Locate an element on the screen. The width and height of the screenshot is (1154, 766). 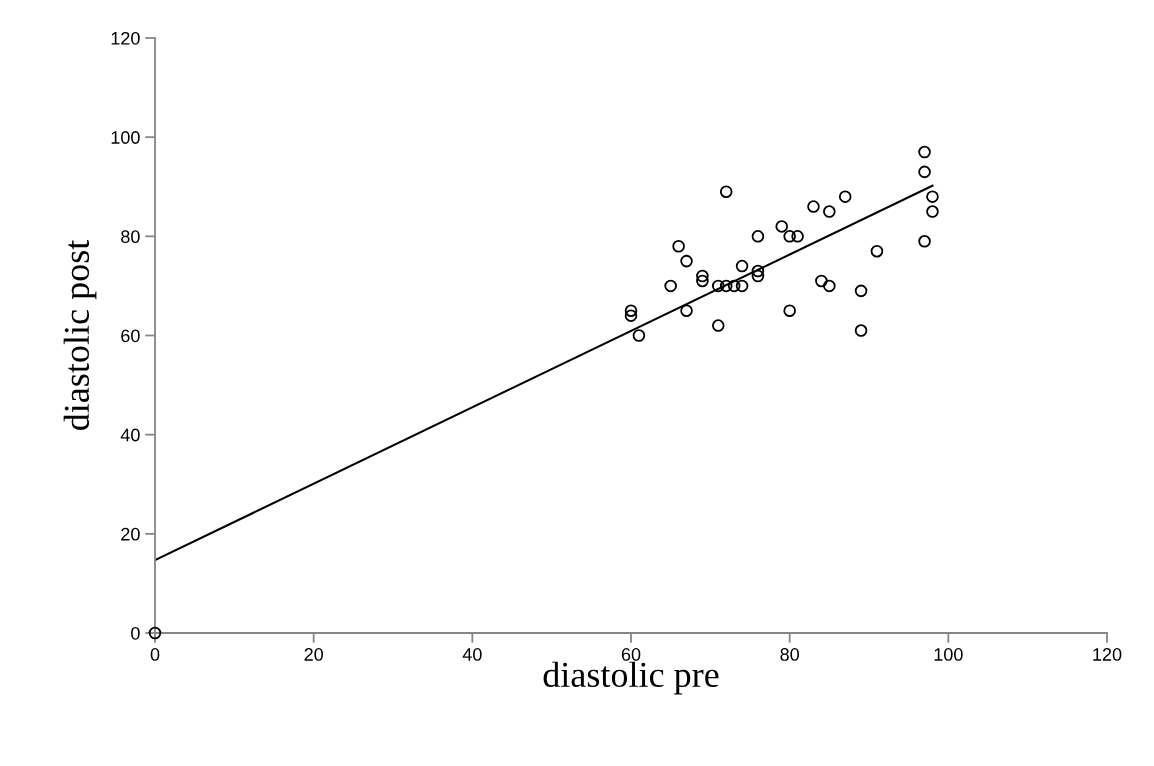
y-tick-label: 20 is located at coordinates (130, 534).